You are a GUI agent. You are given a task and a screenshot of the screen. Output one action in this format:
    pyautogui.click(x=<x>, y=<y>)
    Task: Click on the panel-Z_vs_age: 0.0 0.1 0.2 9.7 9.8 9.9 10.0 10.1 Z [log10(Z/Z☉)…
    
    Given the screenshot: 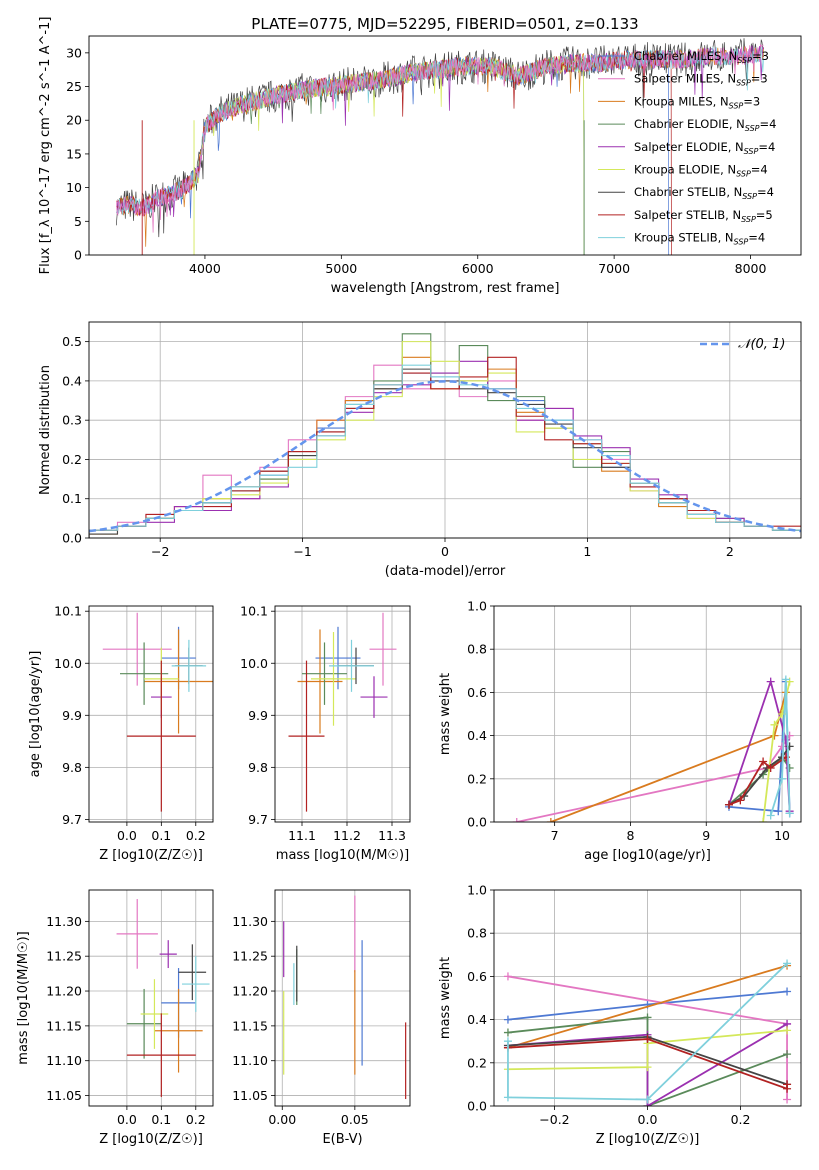 What is the action you would take?
    pyautogui.click(x=121, y=733)
    